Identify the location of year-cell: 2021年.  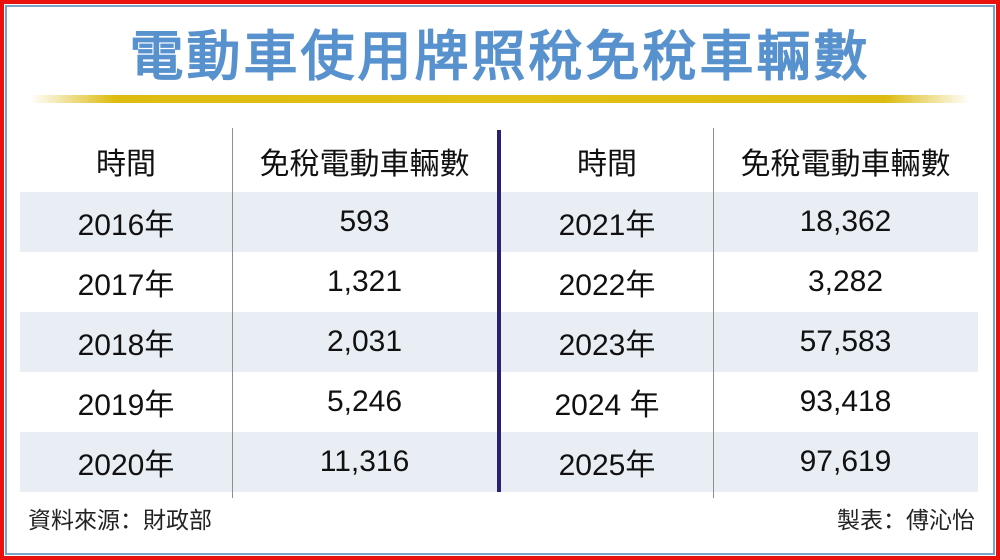
(607, 225).